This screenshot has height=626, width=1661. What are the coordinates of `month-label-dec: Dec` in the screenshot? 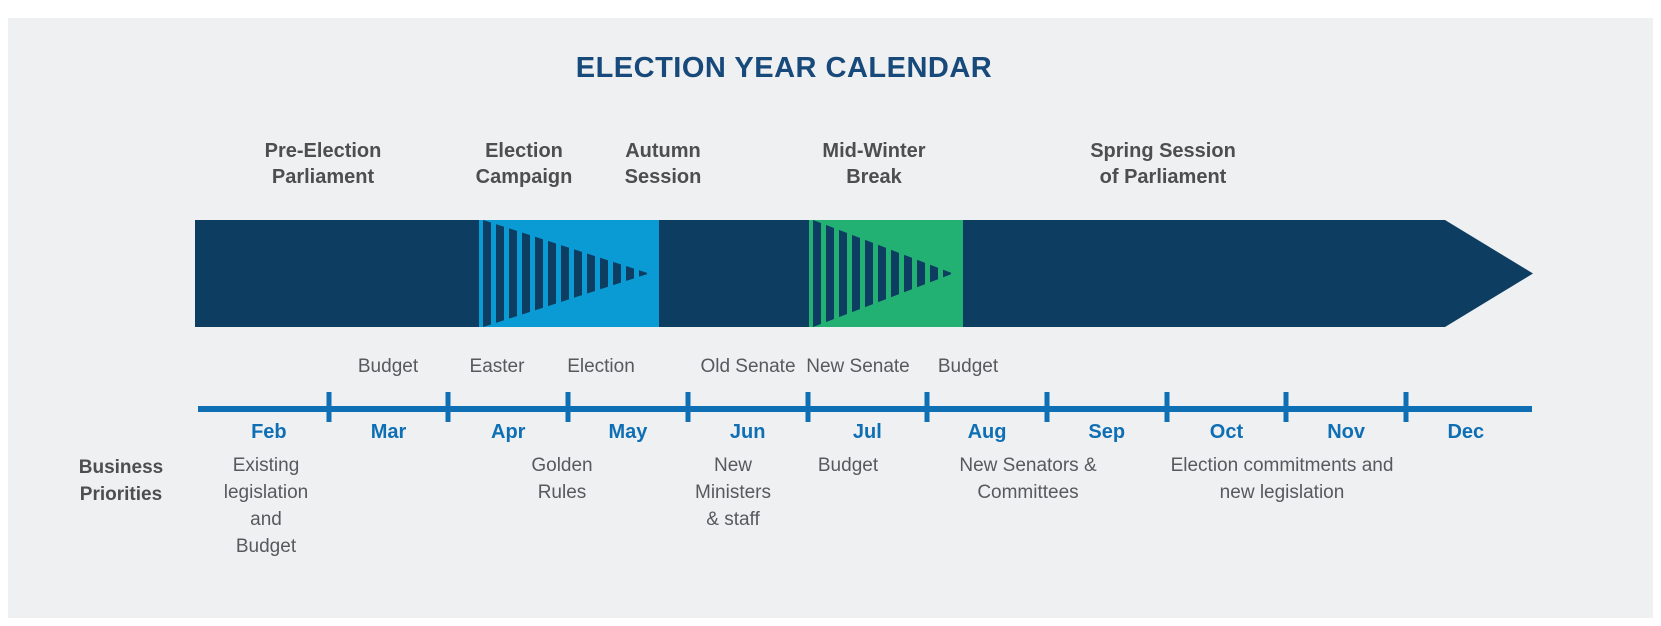 It's located at (1466, 432).